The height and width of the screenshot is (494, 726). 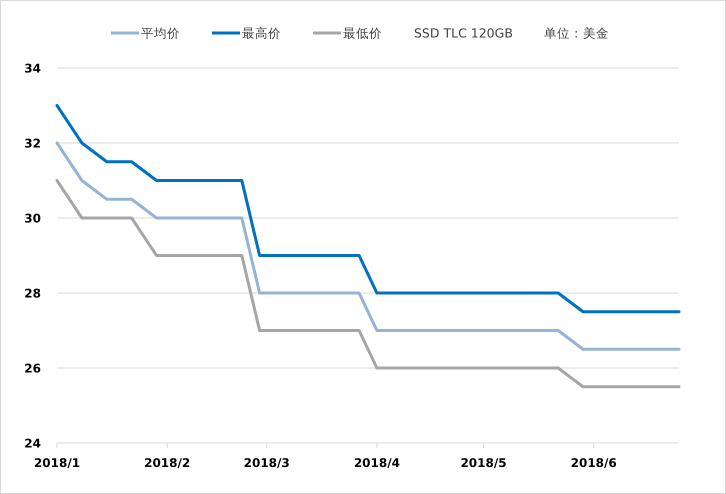 What do you see at coordinates (32, 293) in the screenshot?
I see `y-tick-label: 28` at bounding box center [32, 293].